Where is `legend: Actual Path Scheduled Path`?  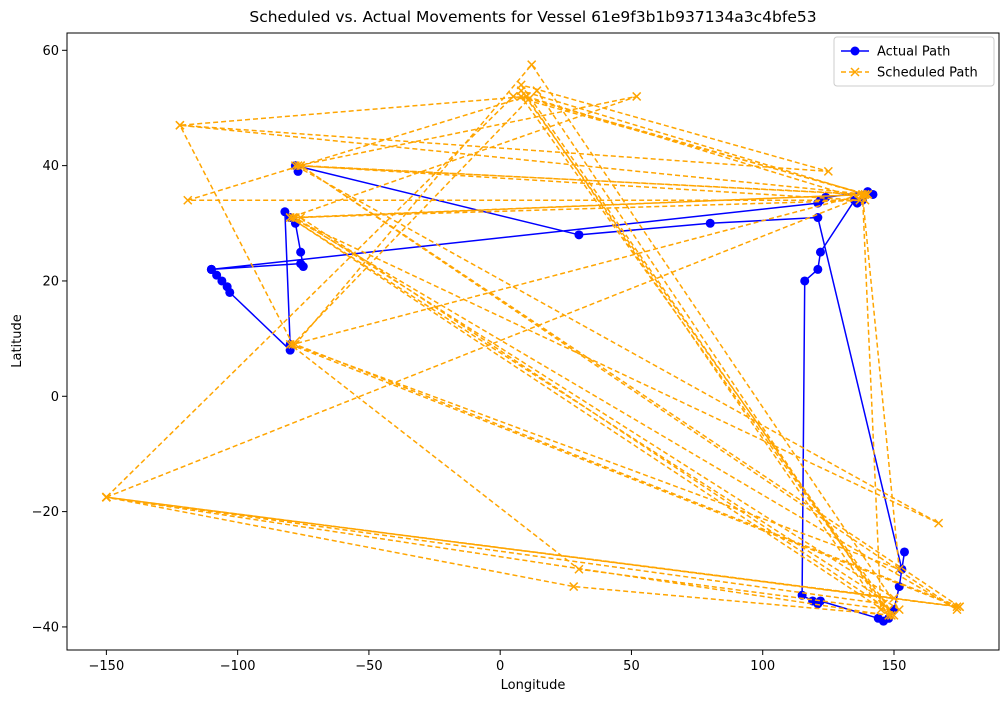
legend: Actual Path Scheduled Path is located at coordinates (914, 61).